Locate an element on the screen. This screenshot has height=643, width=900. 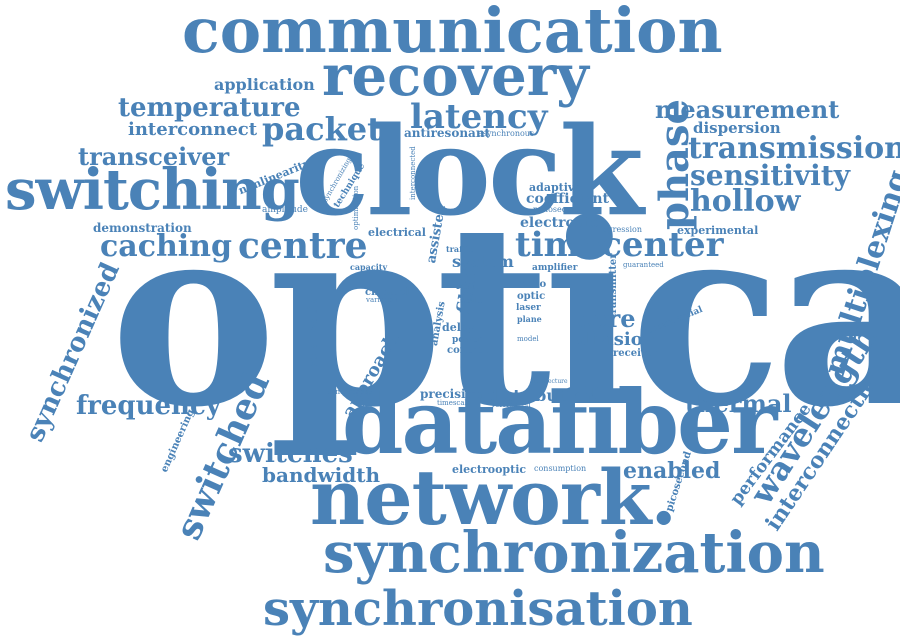
word-hollow: hollow is located at coordinates (745, 201).